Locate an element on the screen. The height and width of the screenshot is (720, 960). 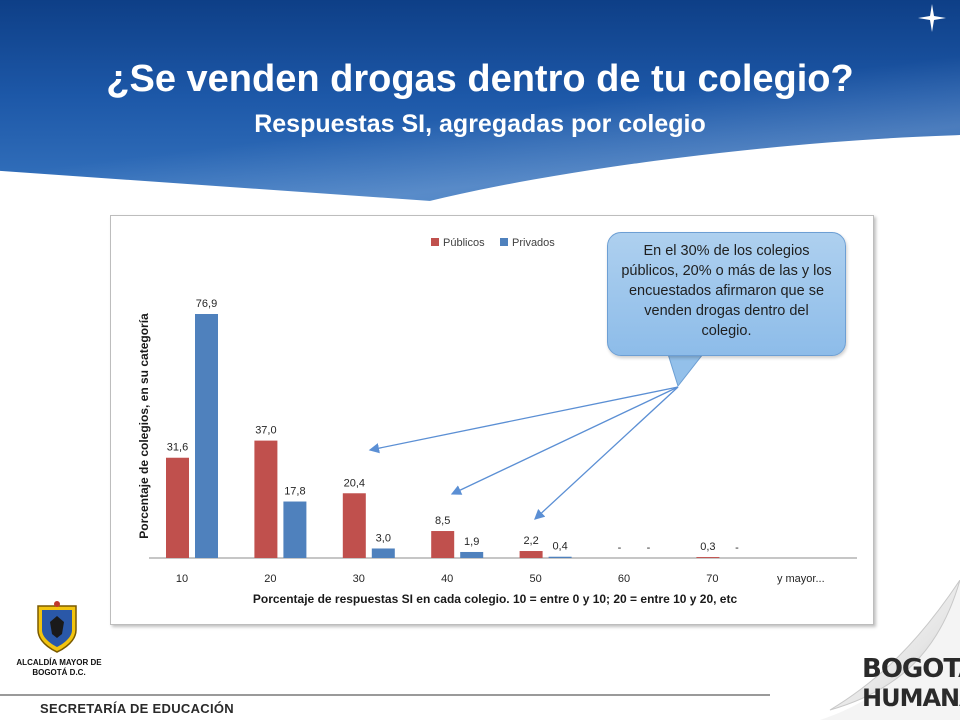
legend-swatch-privados is located at coordinates (504, 242).